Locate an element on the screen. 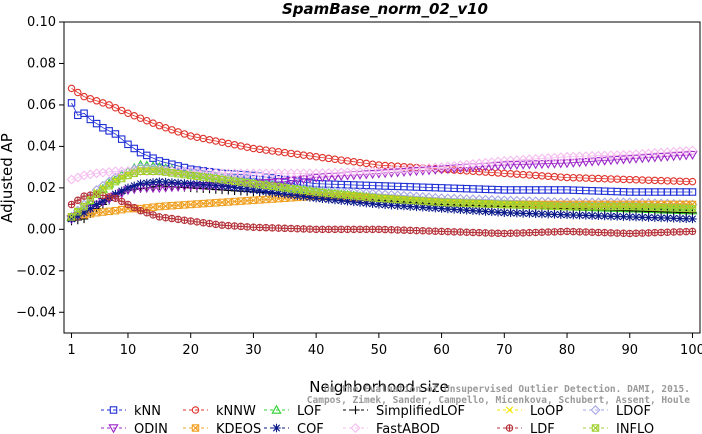 This screenshot has height=434, width=702. x-tick-label: 50 is located at coordinates (379, 350).